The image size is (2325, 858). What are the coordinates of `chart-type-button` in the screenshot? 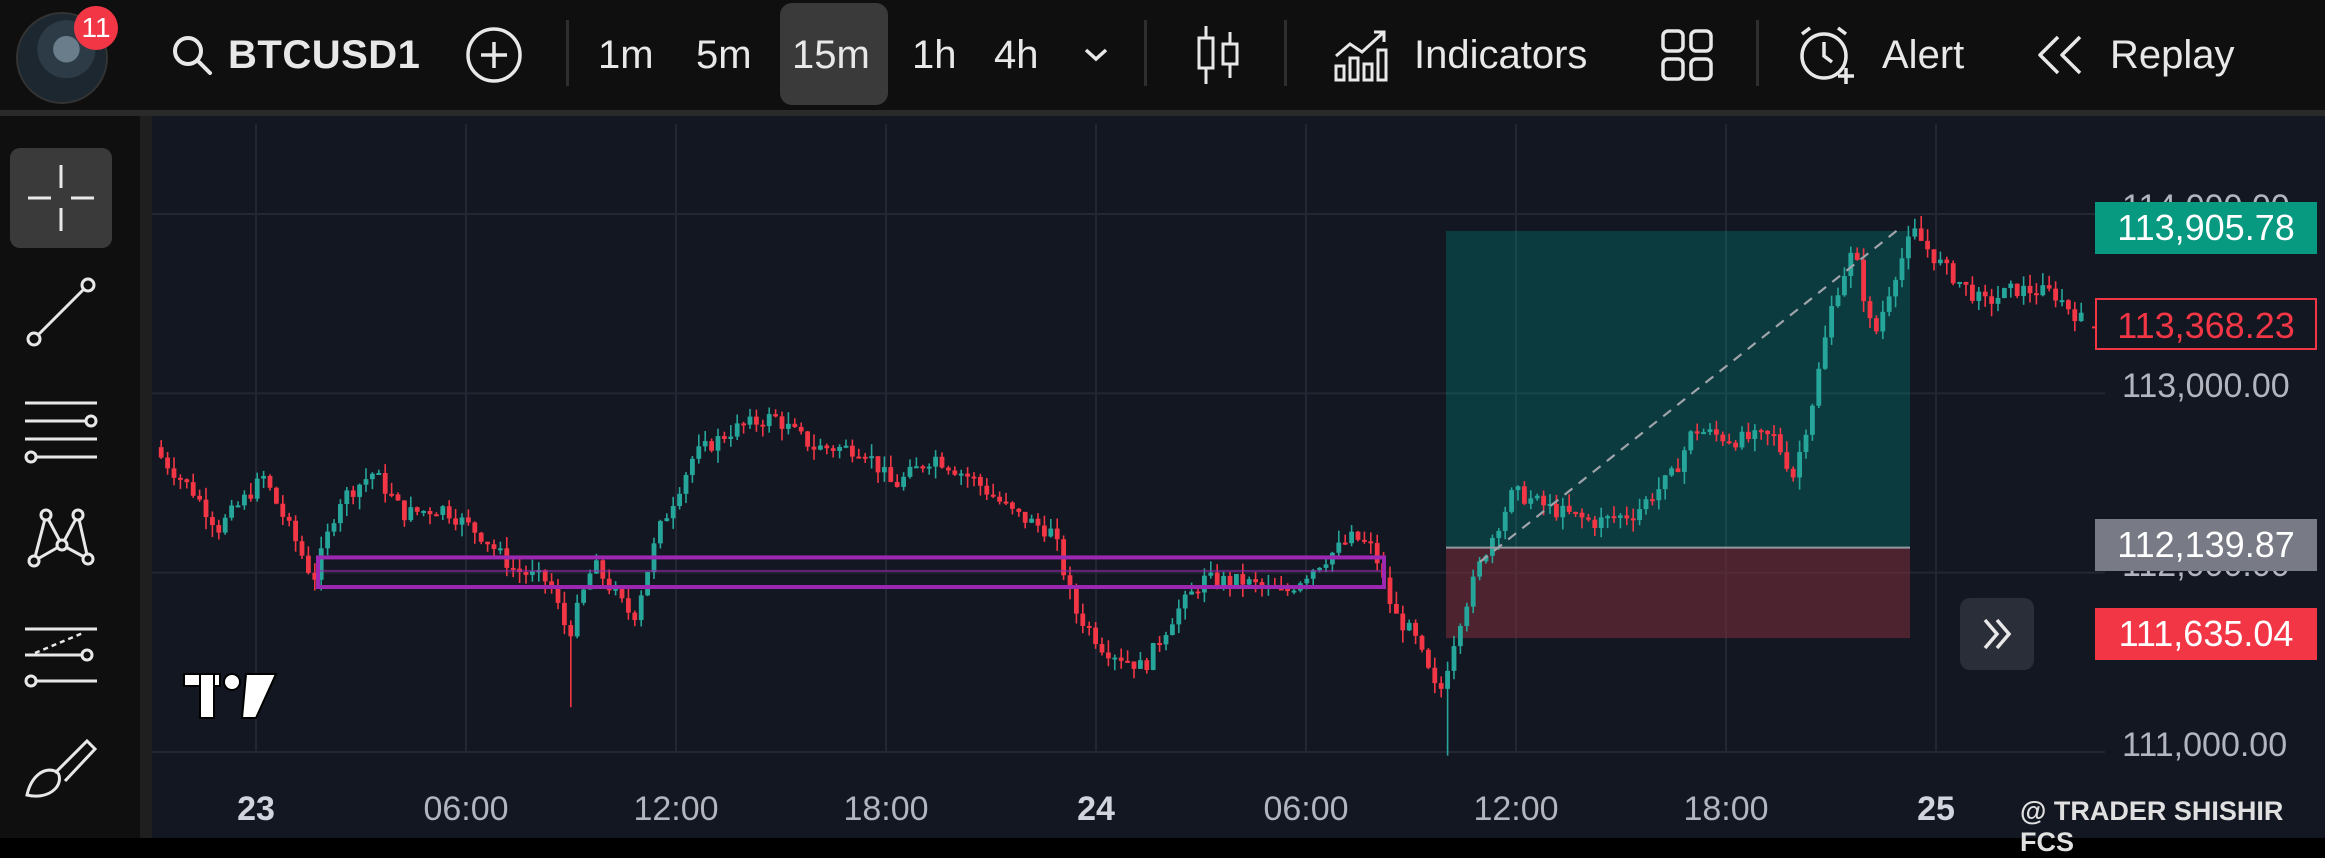 It's located at (1218, 55).